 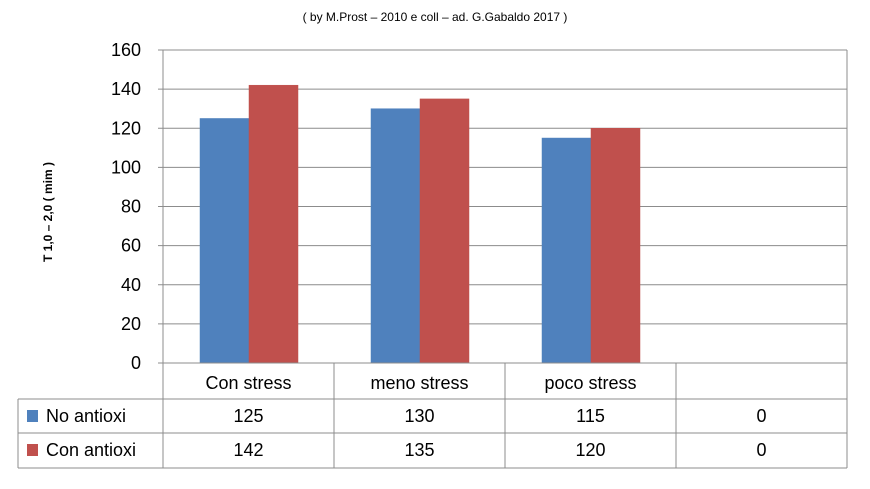 I want to click on data-label: 115, so click(x=590, y=416).